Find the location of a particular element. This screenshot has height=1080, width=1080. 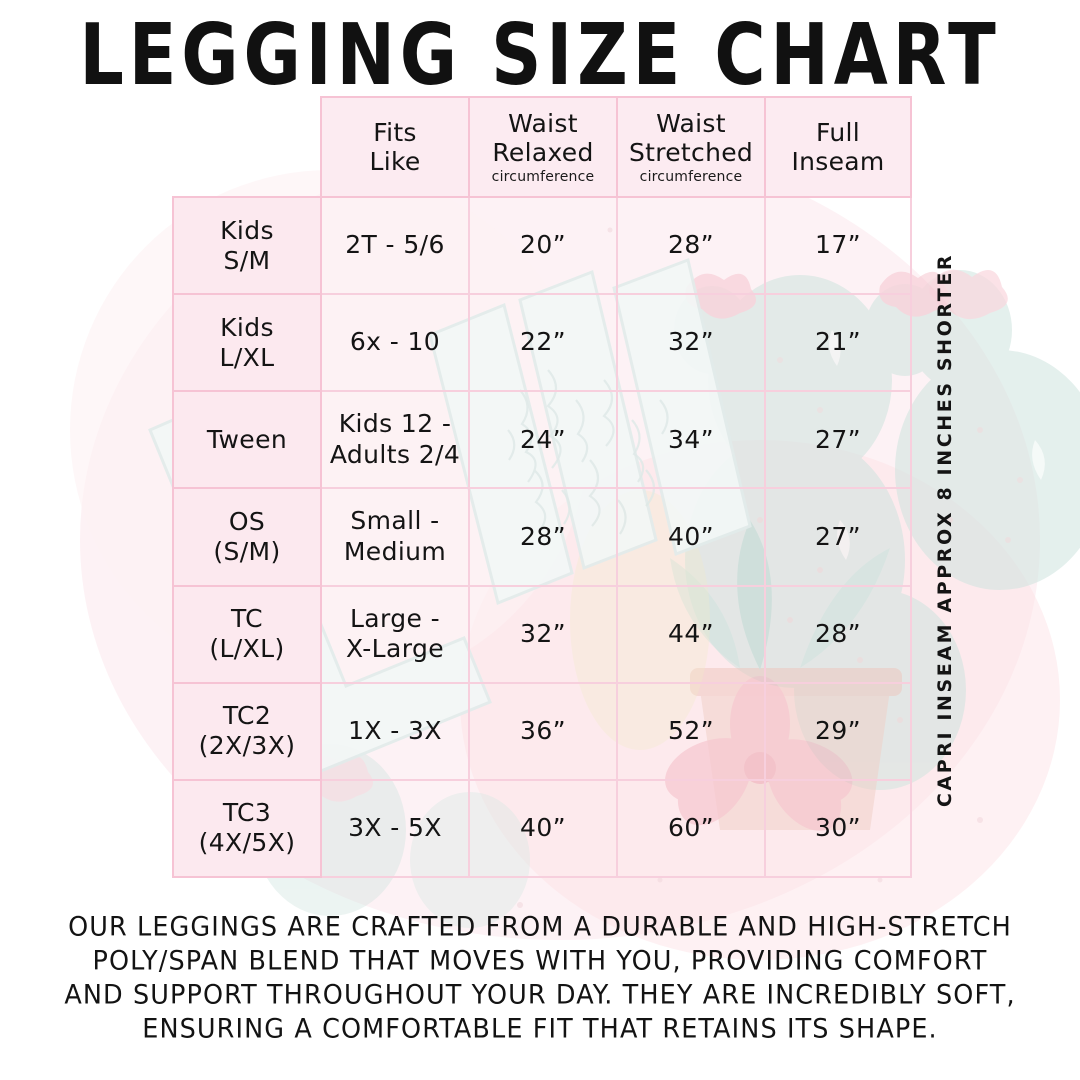

size-label-cell: Kids L/XL is located at coordinates (247, 343).